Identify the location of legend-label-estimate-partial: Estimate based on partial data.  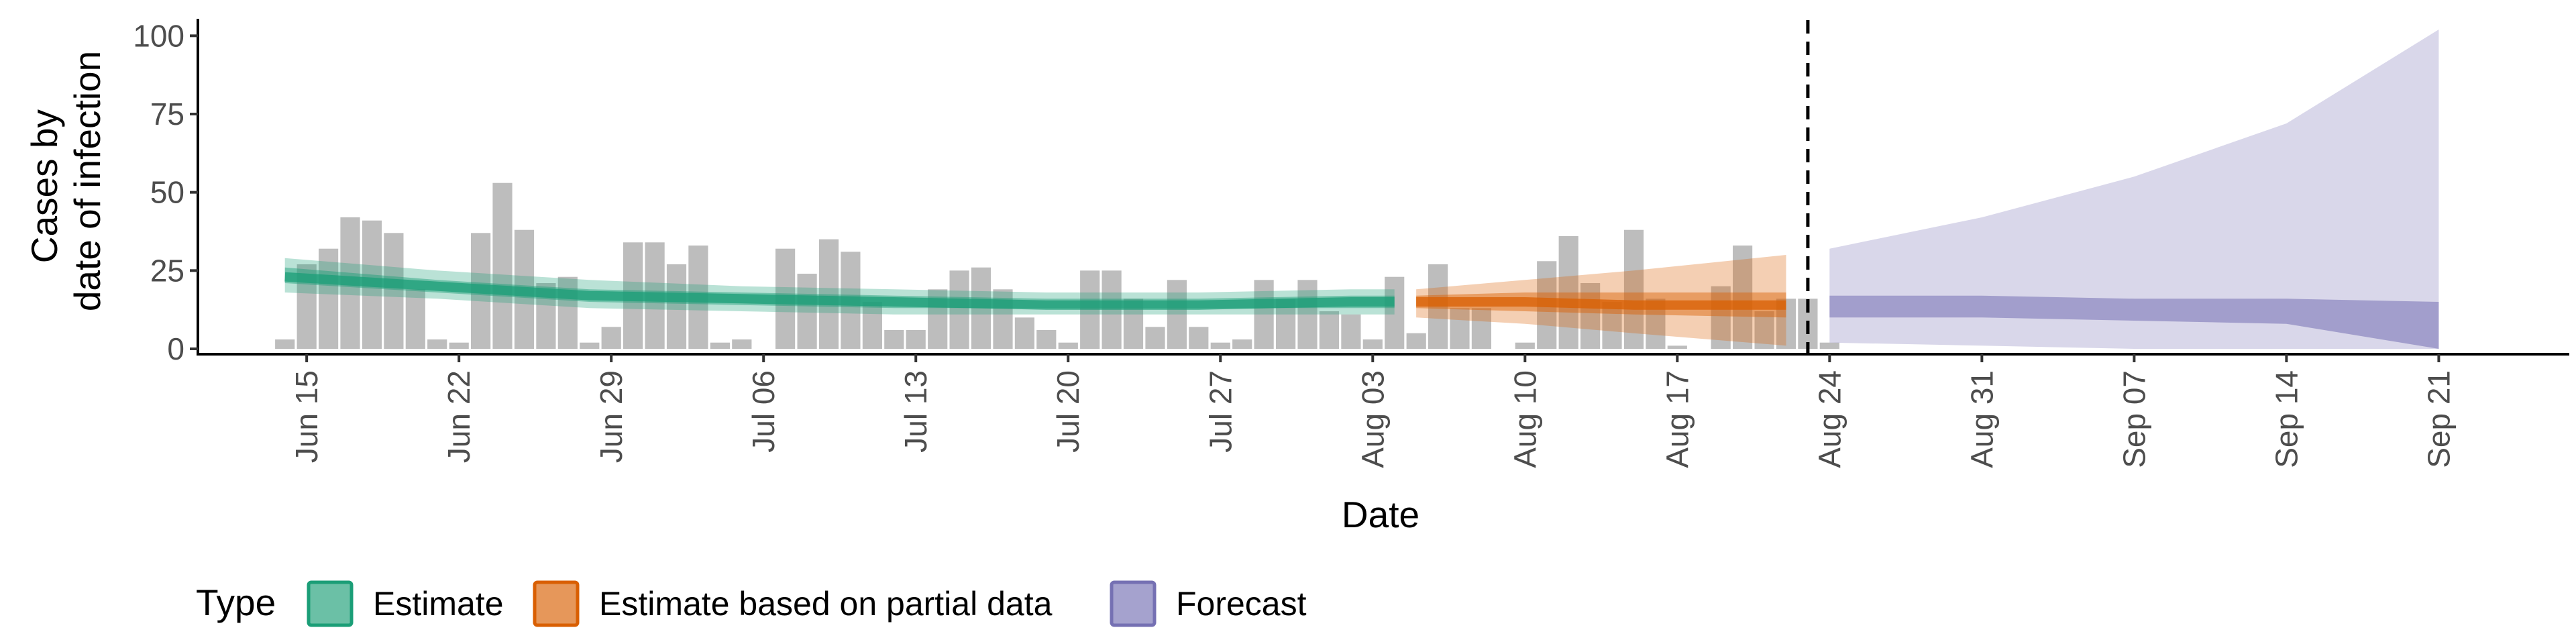
(826, 604).